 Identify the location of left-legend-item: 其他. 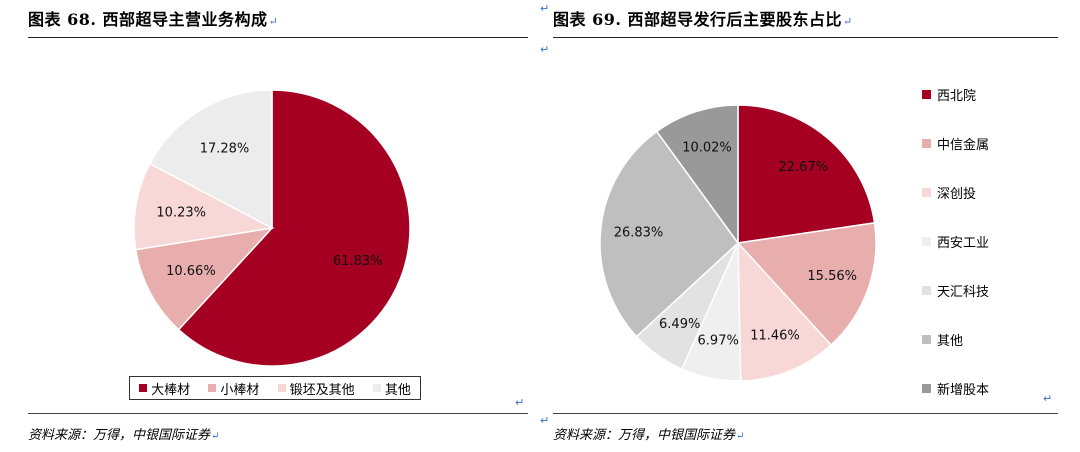
(391, 388).